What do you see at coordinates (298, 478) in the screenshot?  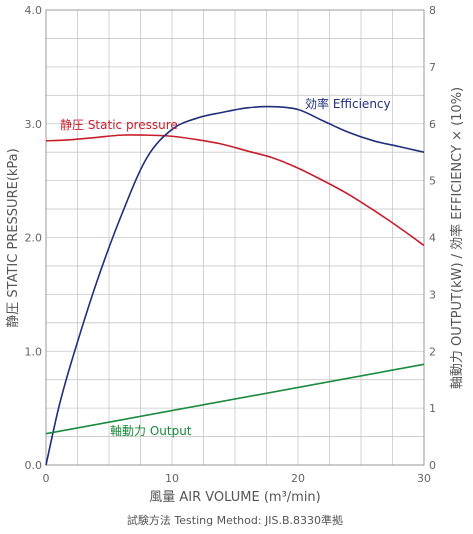 I see `x-tick-label: 20` at bounding box center [298, 478].